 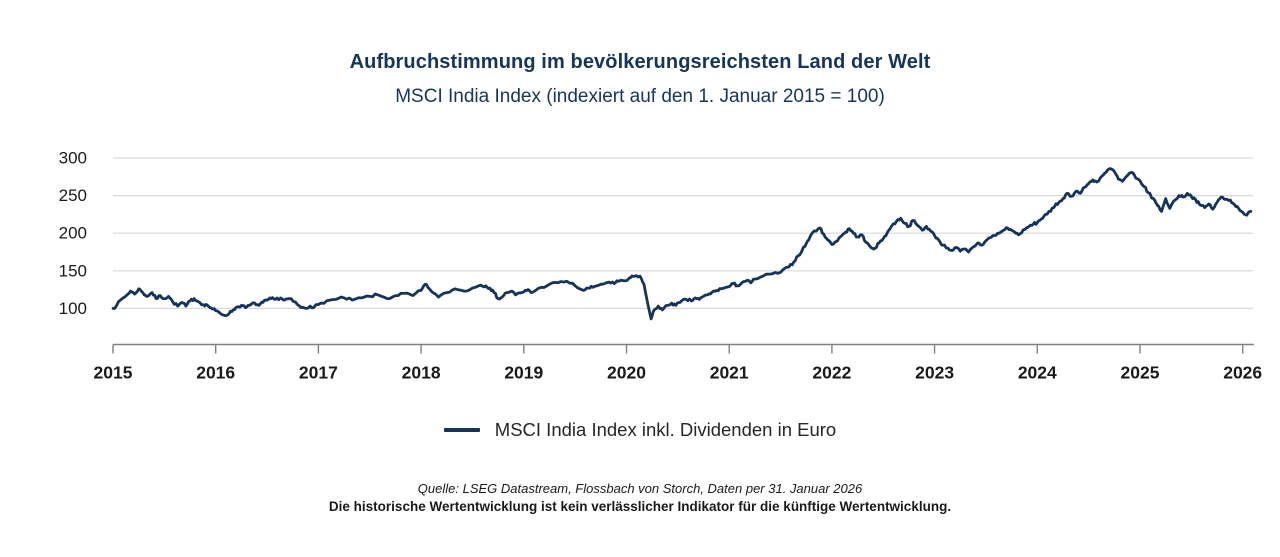 I want to click on y-axis-tick-label: 200, so click(x=73, y=233).